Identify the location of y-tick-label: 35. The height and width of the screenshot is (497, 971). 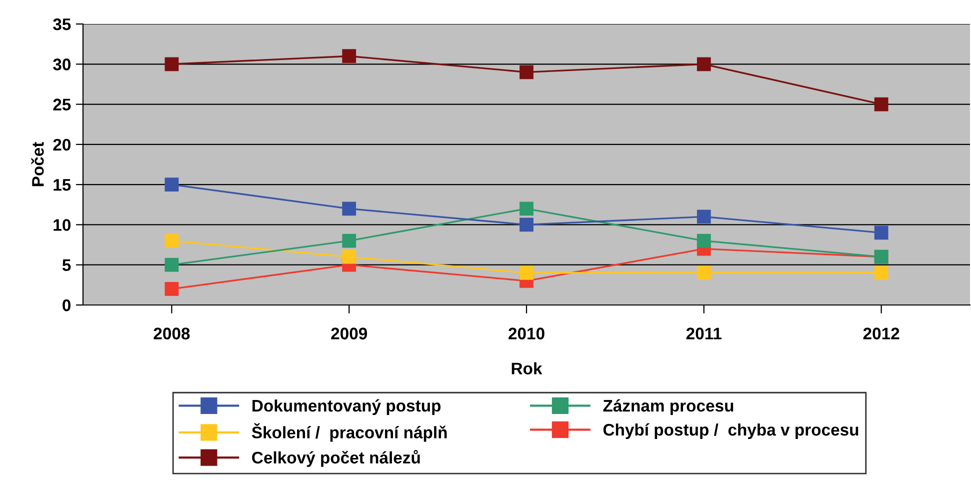
(62, 24).